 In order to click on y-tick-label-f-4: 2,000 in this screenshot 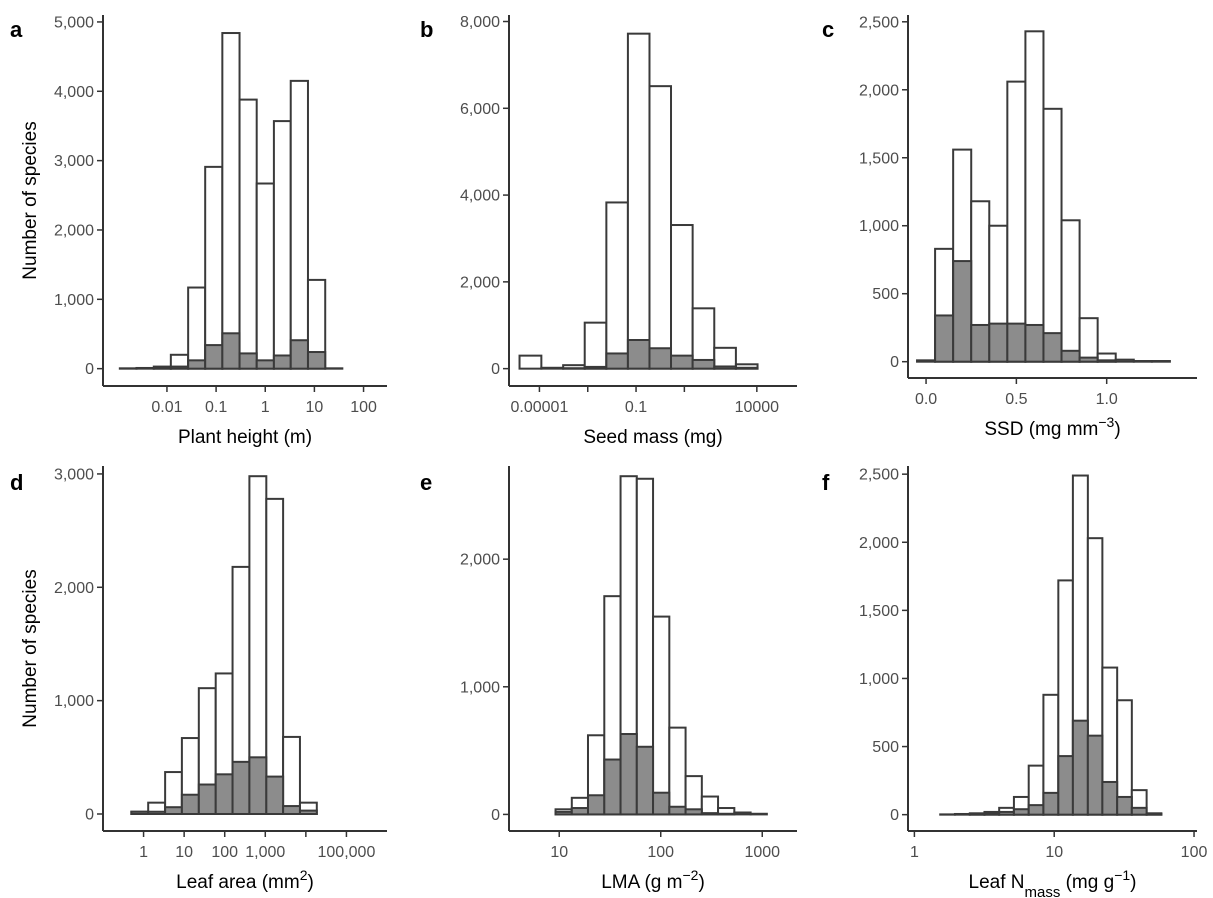, I will do `click(879, 543)`.